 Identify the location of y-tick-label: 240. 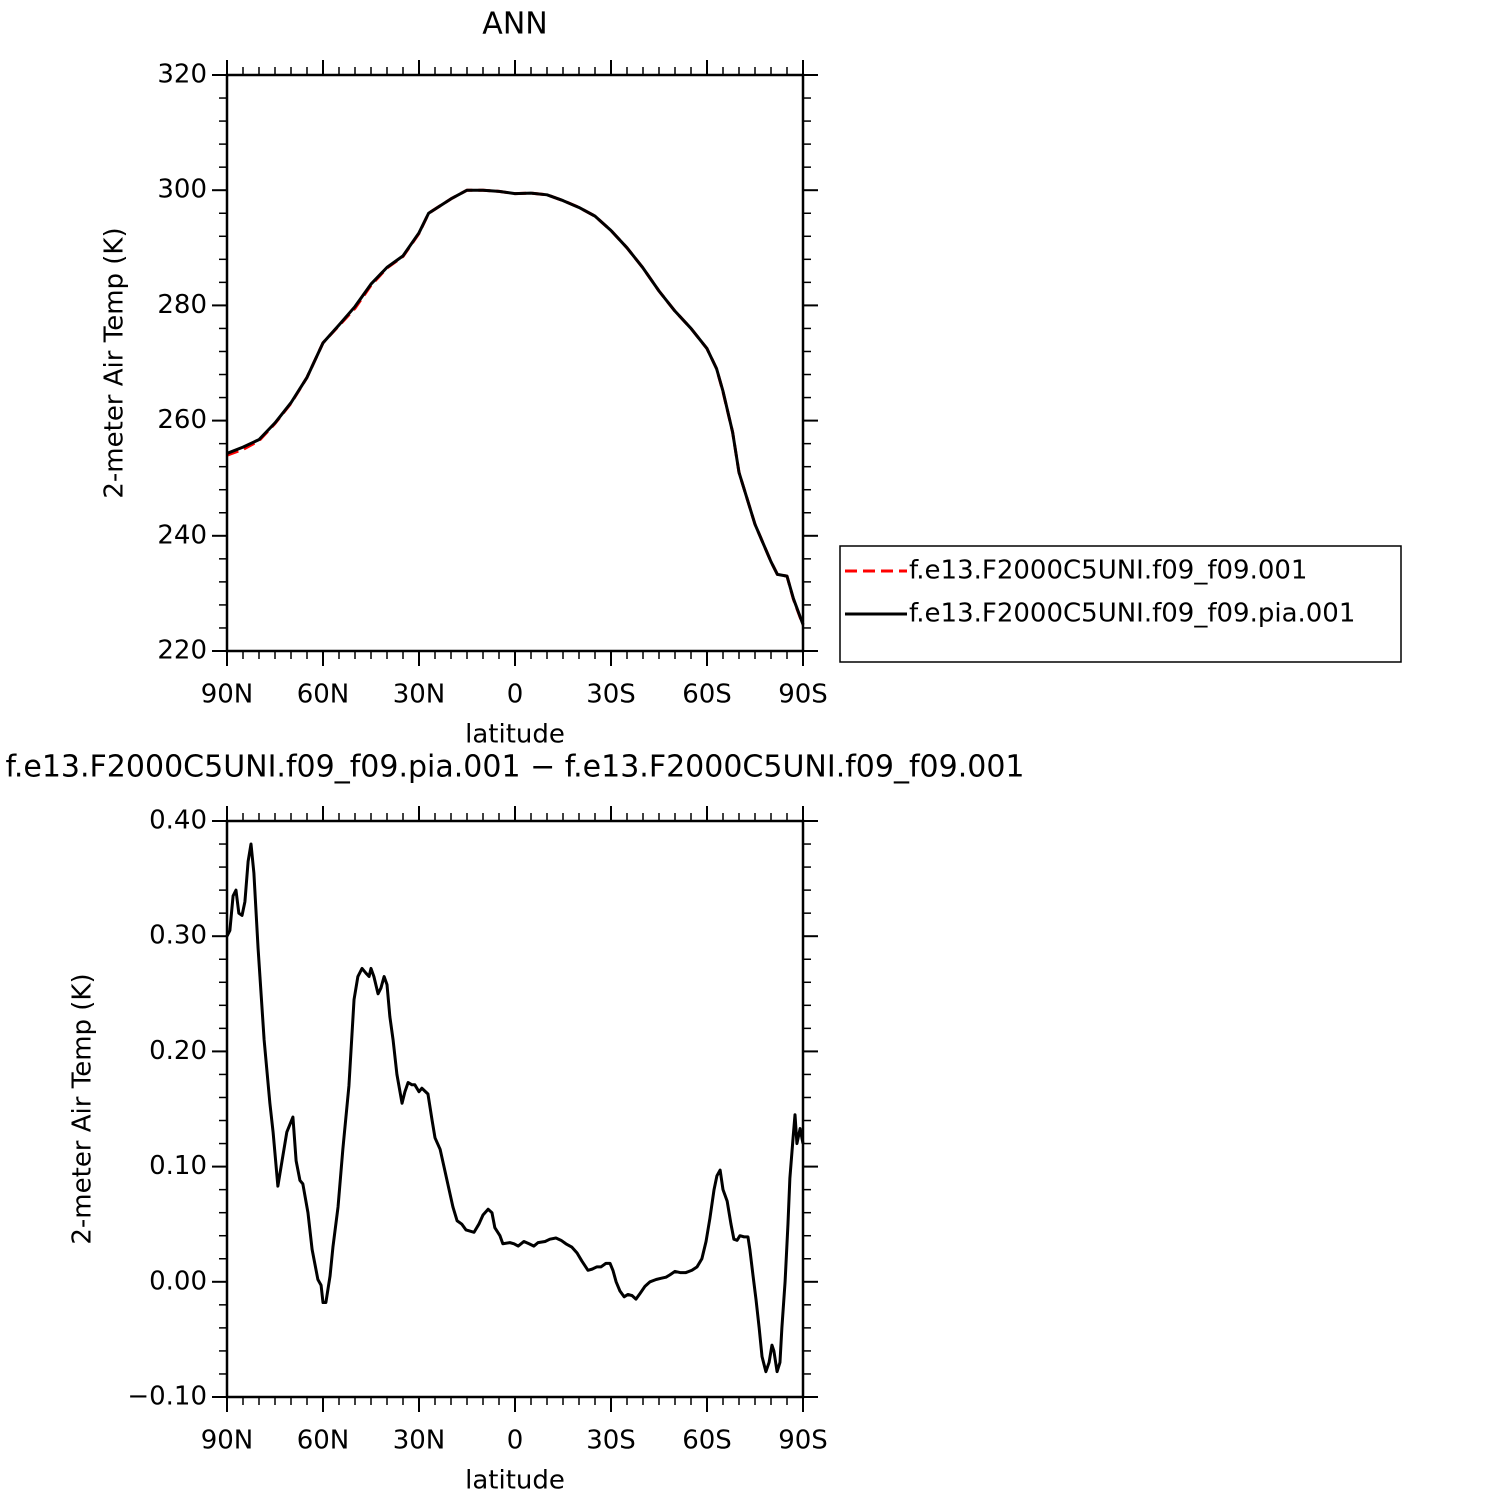
(182, 535).